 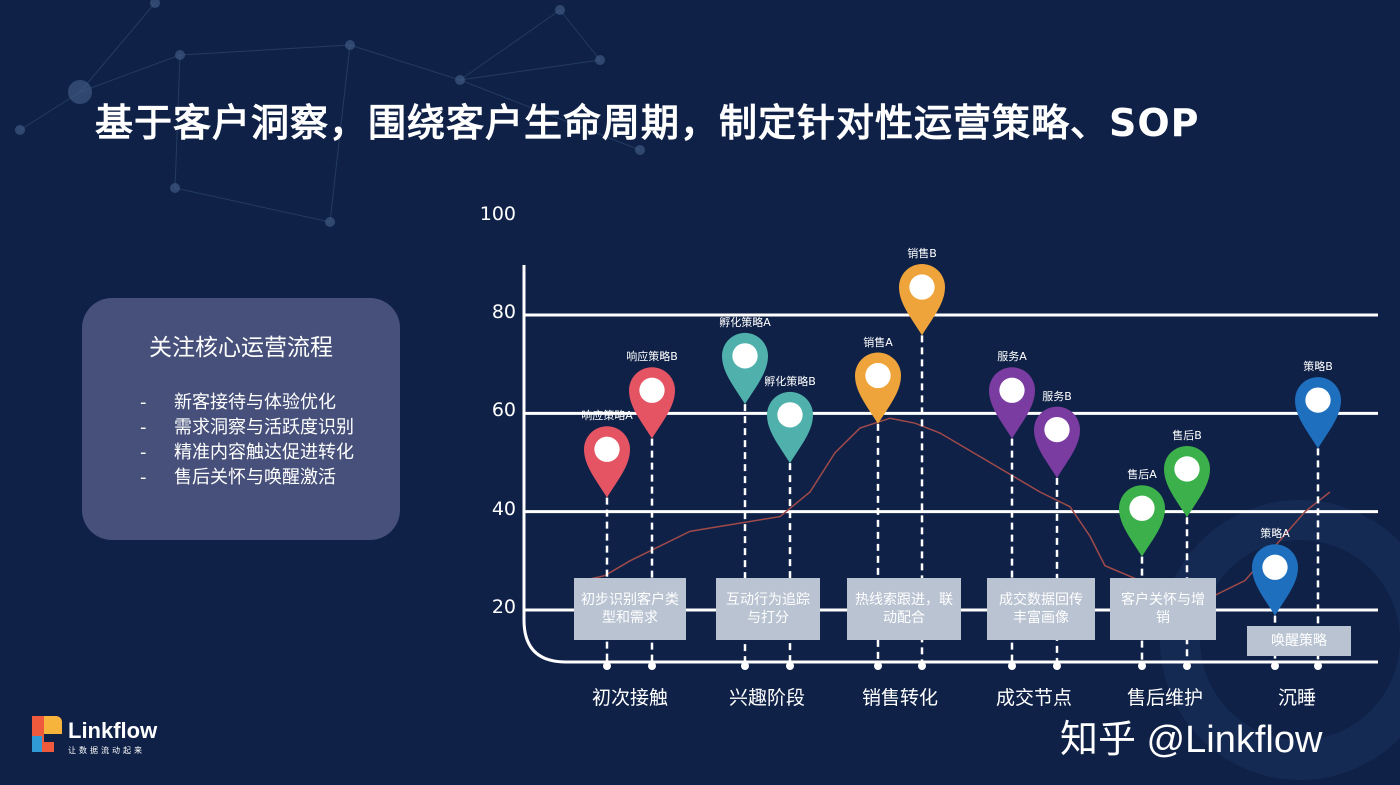 What do you see at coordinates (630, 609) in the screenshot?
I see `stage-description-box: 初步识别客户类型和需求` at bounding box center [630, 609].